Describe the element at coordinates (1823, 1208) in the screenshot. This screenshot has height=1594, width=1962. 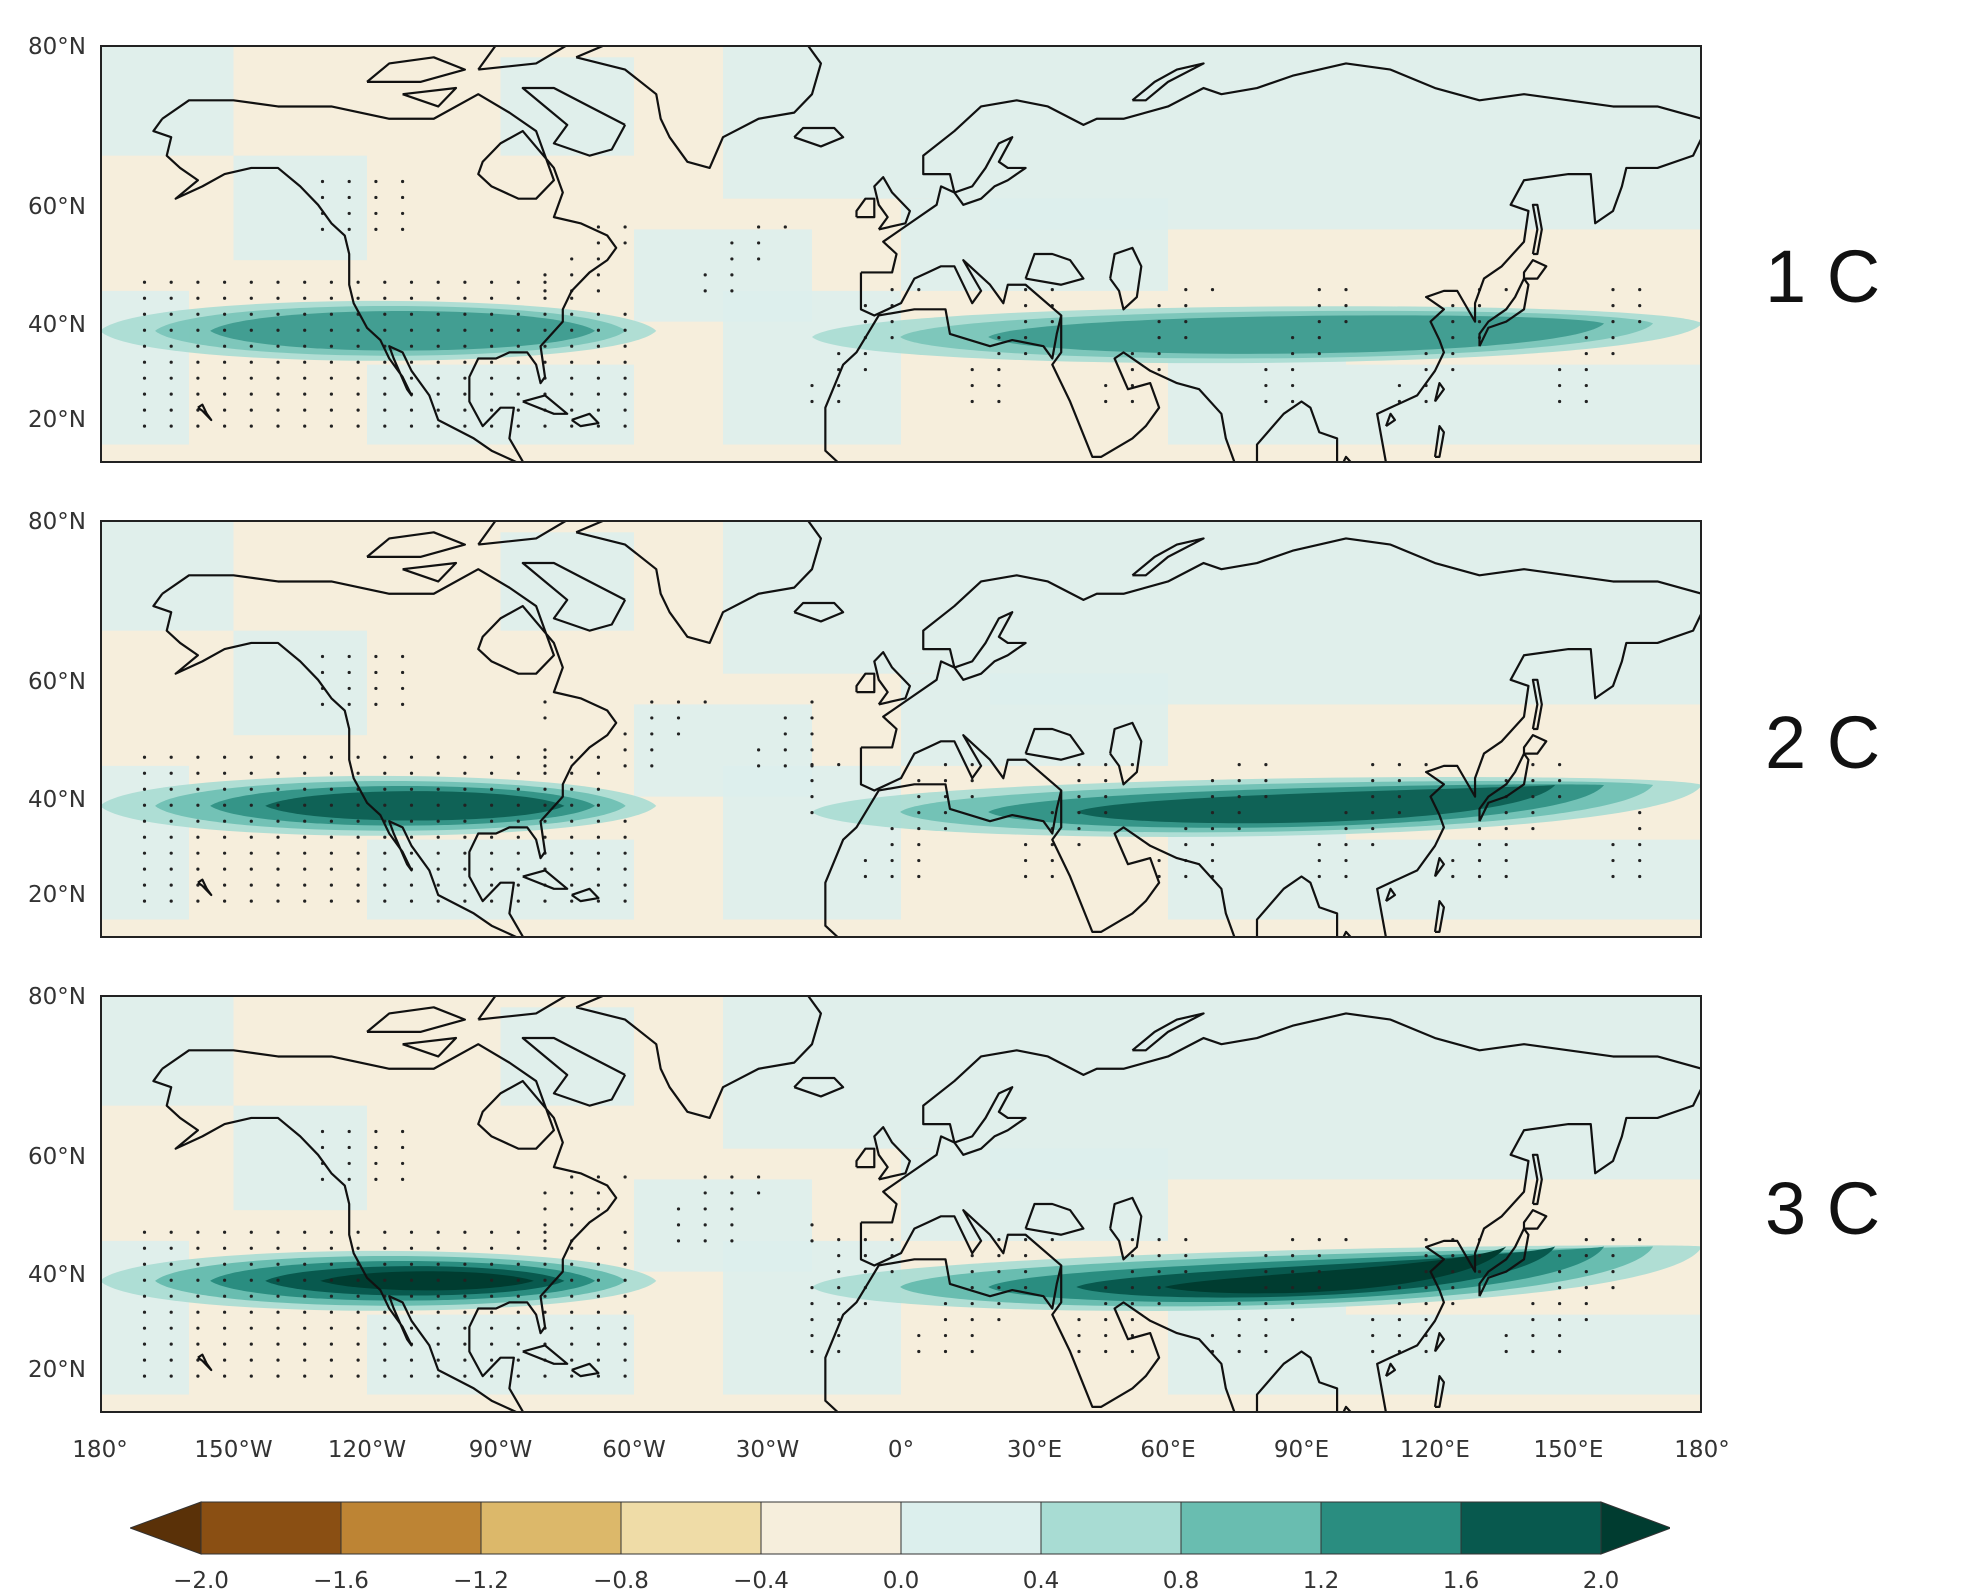
I see `panel-label-3c: 3 C` at that location.